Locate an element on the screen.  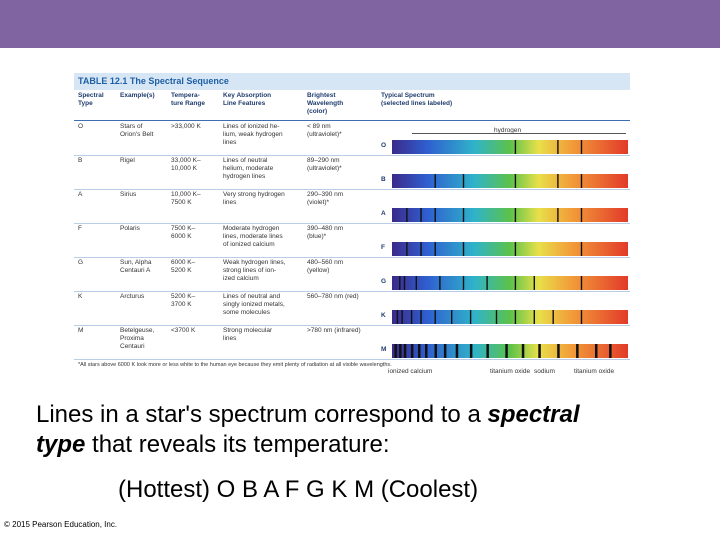
caption-spectral-emphasis: spectral is located at coordinates (533, 414).